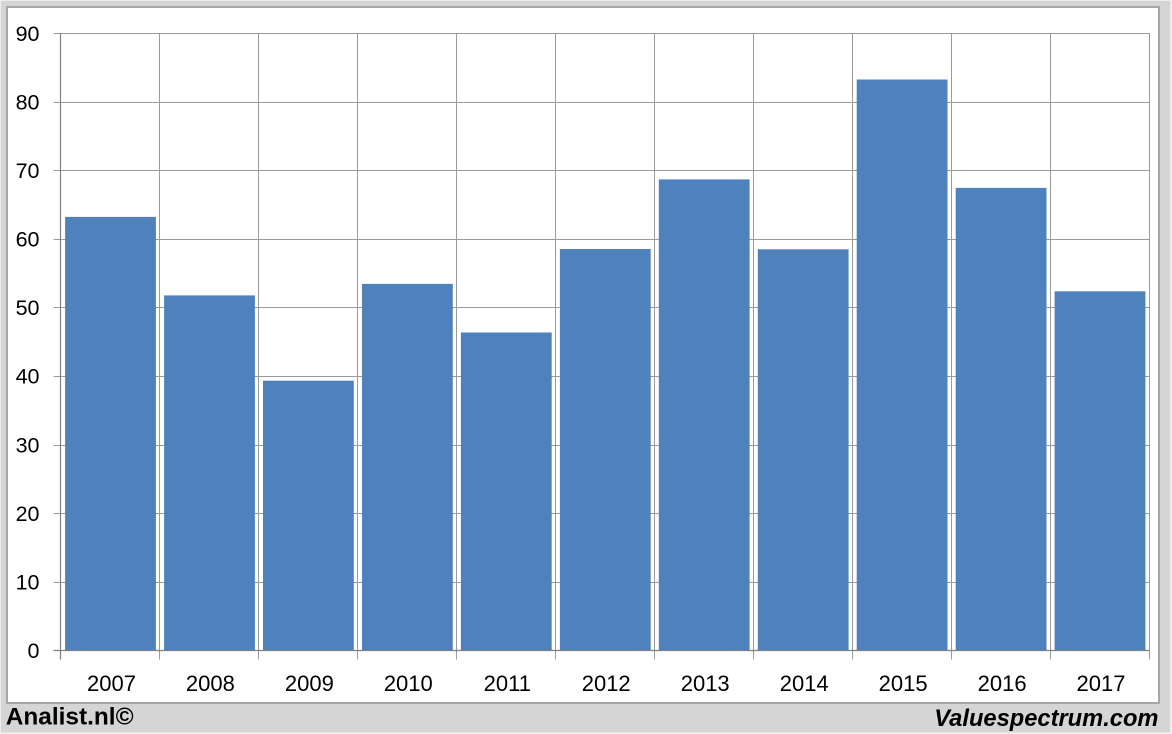 This screenshot has width=1172, height=734. I want to click on svg-text: 20, so click(28, 514).